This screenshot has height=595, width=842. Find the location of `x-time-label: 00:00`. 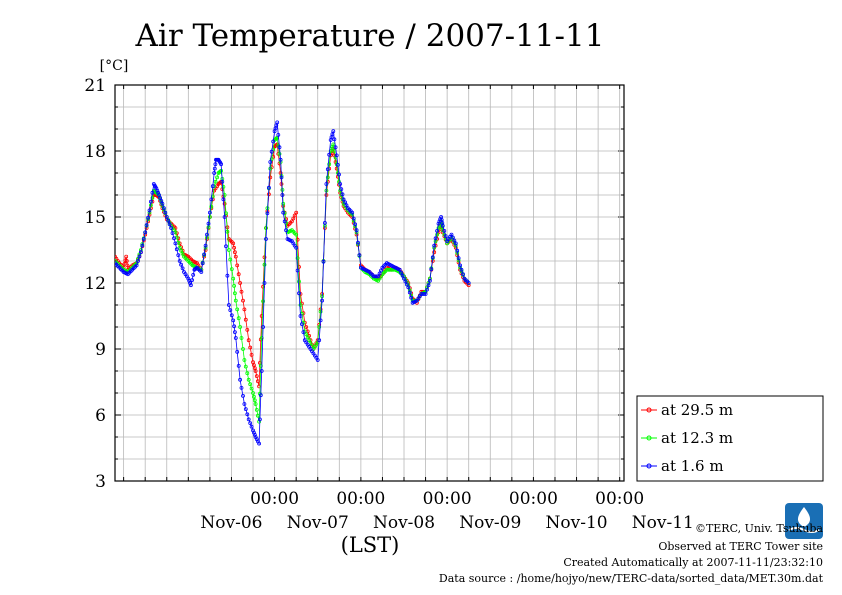

x-time-label: 00:00 is located at coordinates (360, 499).